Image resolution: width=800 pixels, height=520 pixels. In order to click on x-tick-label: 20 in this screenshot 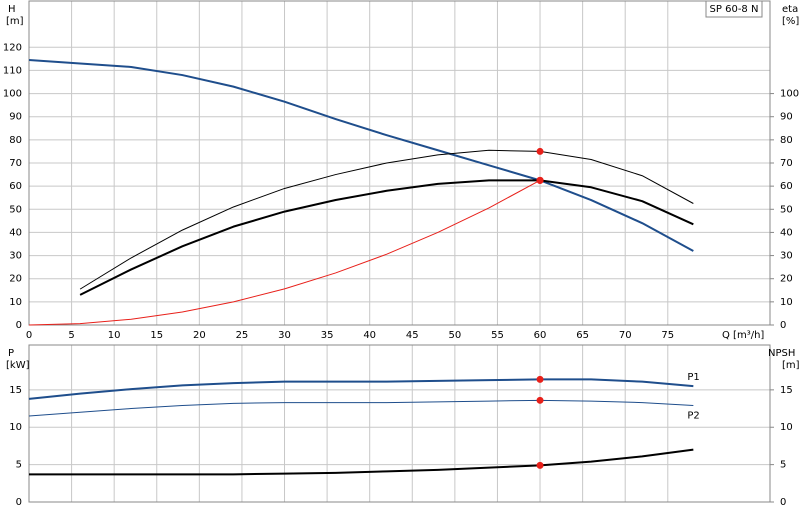, I will do `click(199, 335)`.